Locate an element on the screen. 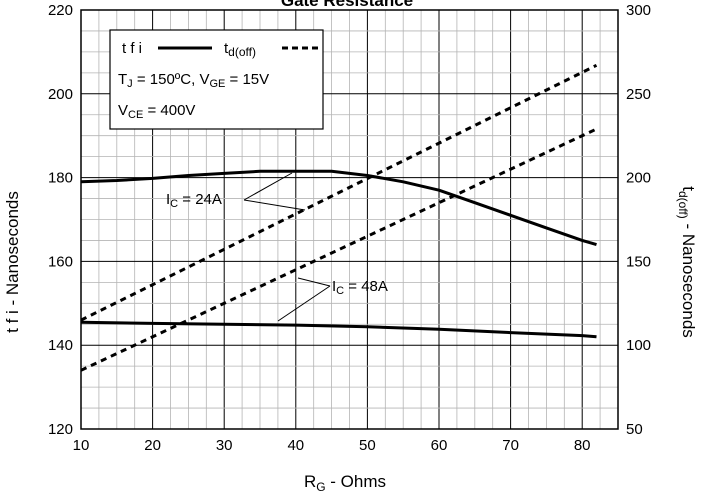 This screenshot has height=494, width=710. xlabel-main: R is located at coordinates (310, 481).